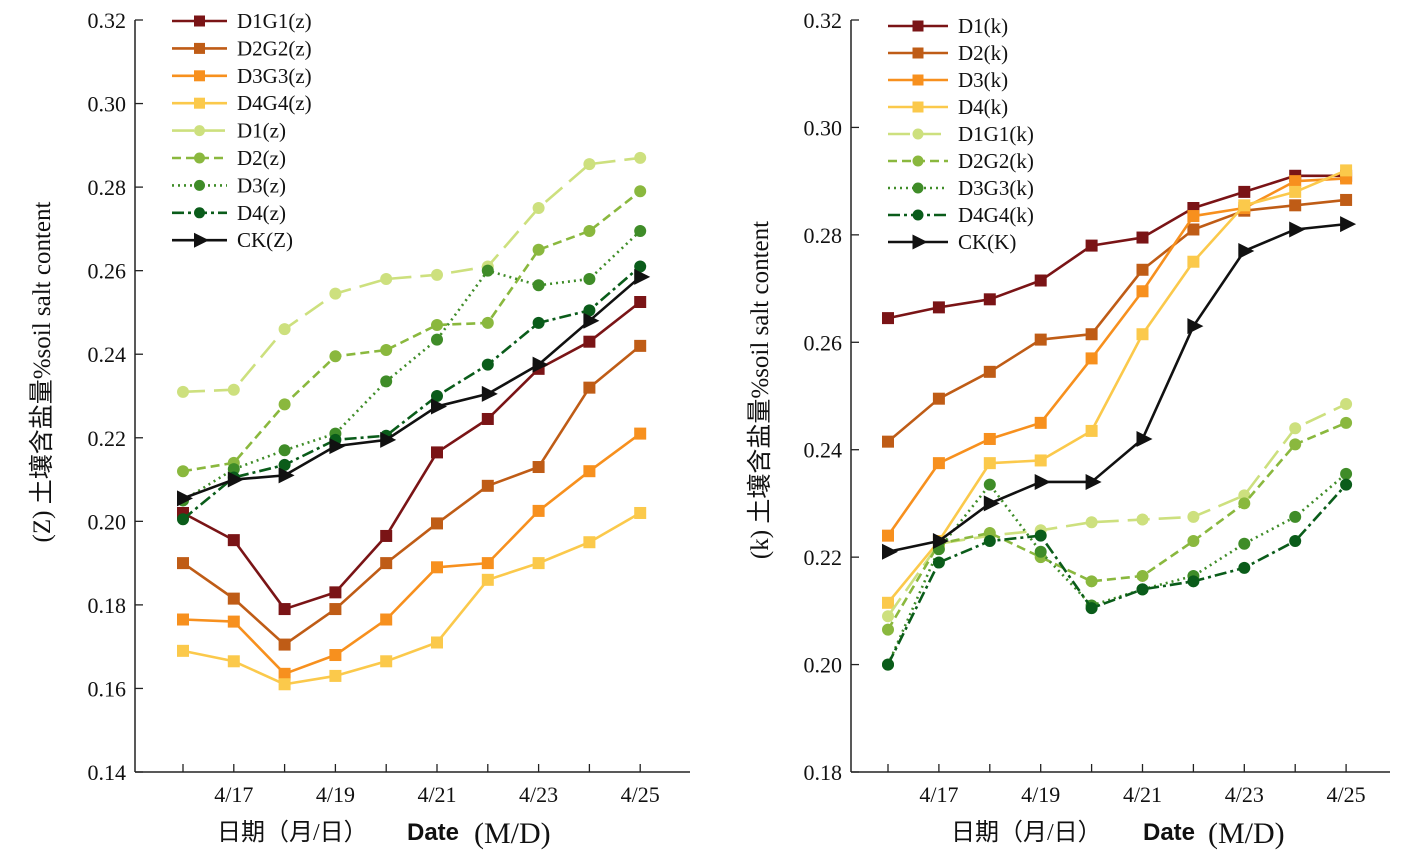 This screenshot has height=862, width=1417. Describe the element at coordinates (1117, 320) in the screenshot. I see `series-D2(k)` at that location.